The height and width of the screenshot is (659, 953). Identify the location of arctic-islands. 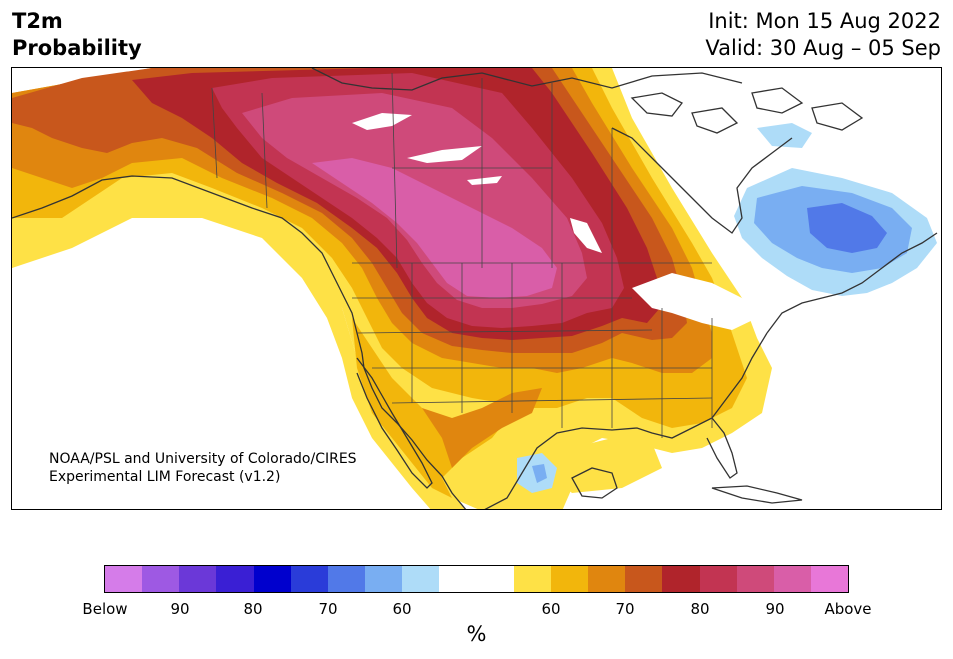
(747, 110).